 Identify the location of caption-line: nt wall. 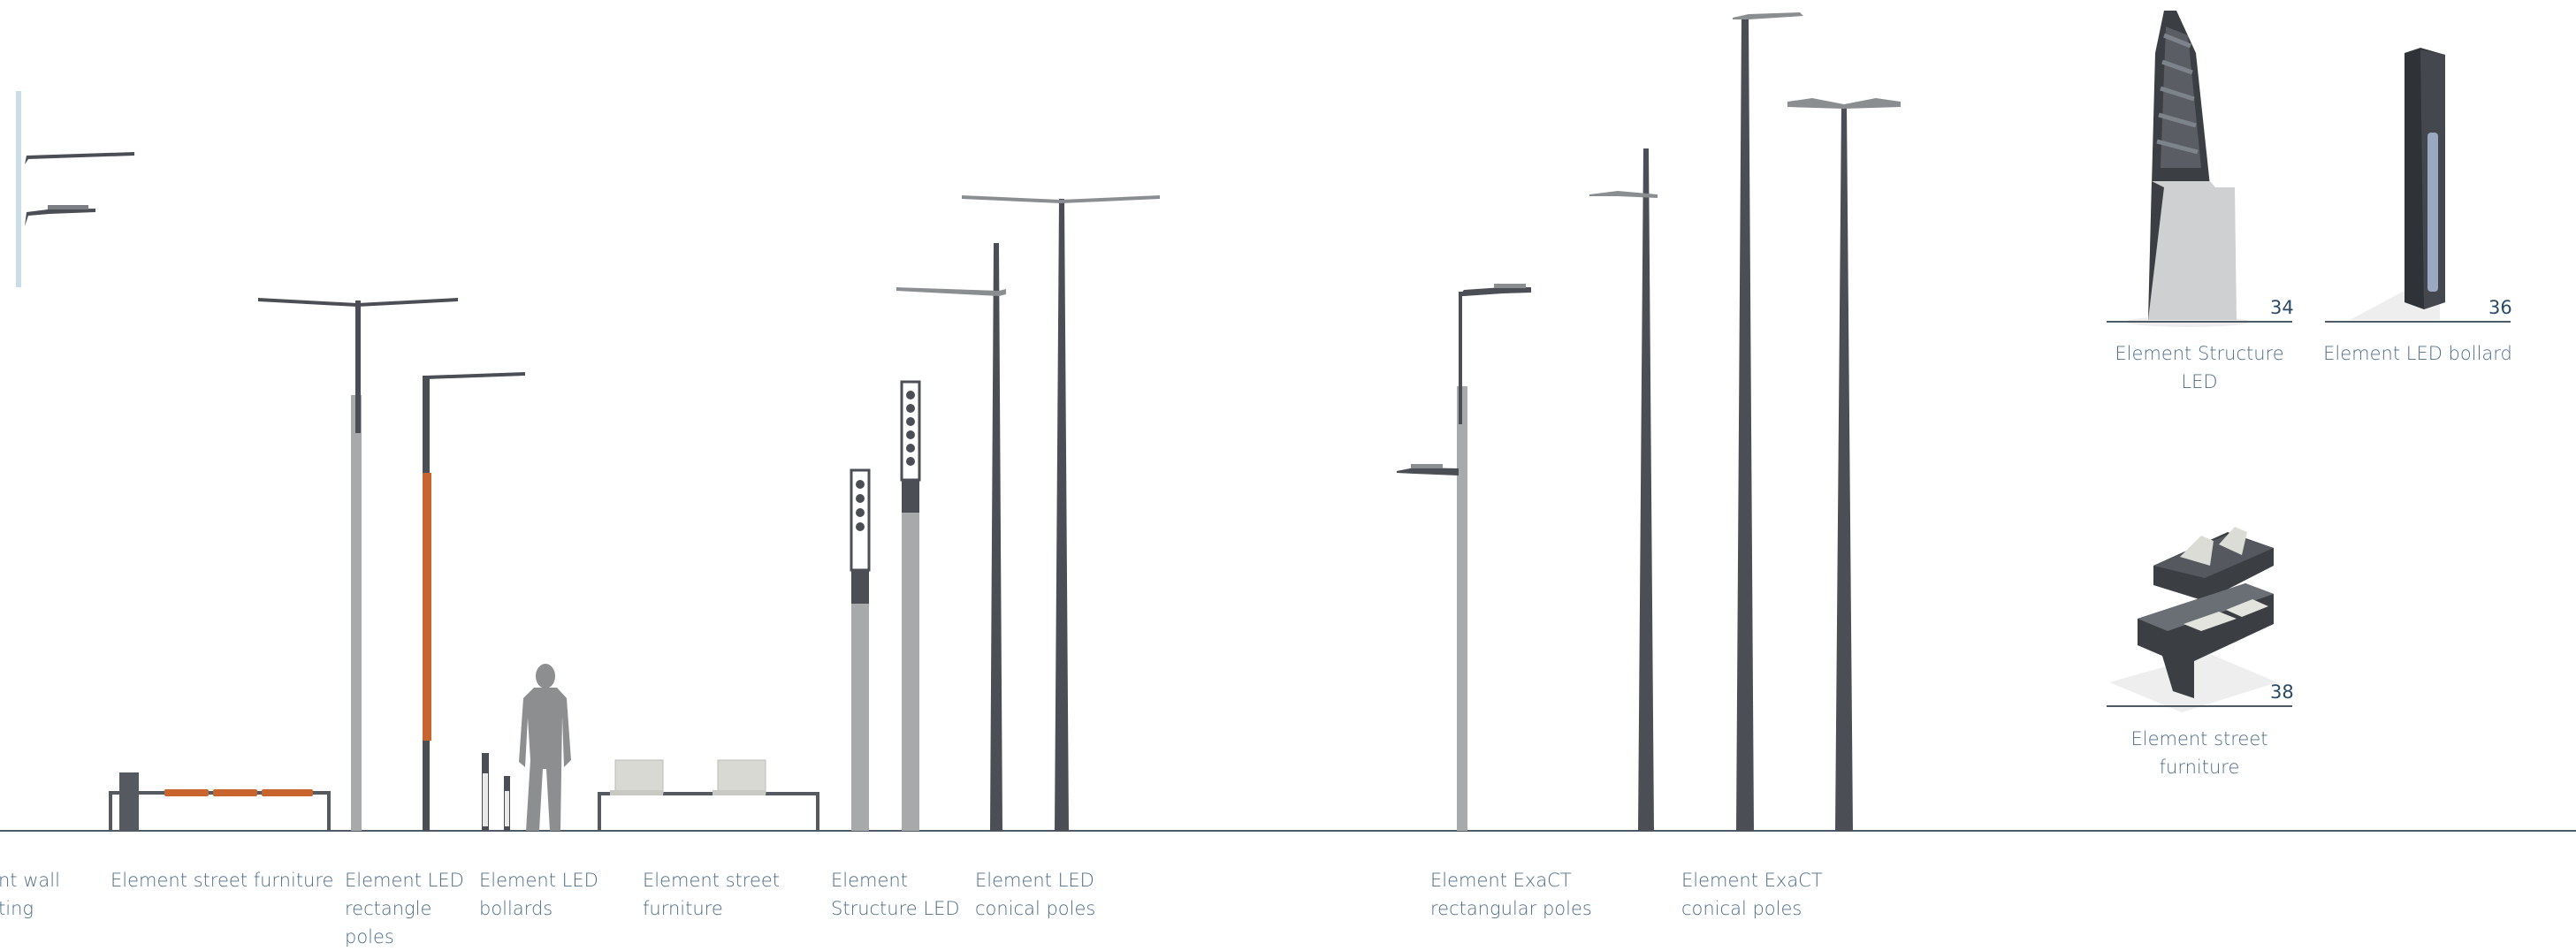
(30, 881).